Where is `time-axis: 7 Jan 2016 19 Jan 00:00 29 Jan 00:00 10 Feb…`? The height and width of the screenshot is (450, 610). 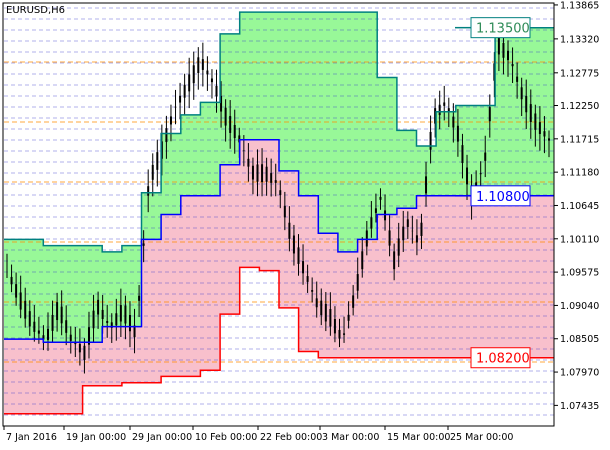
time-axis: 7 Jan 2016 19 Jan 00:00 29 Jan 00:00 10 Feb… is located at coordinates (258, 434).